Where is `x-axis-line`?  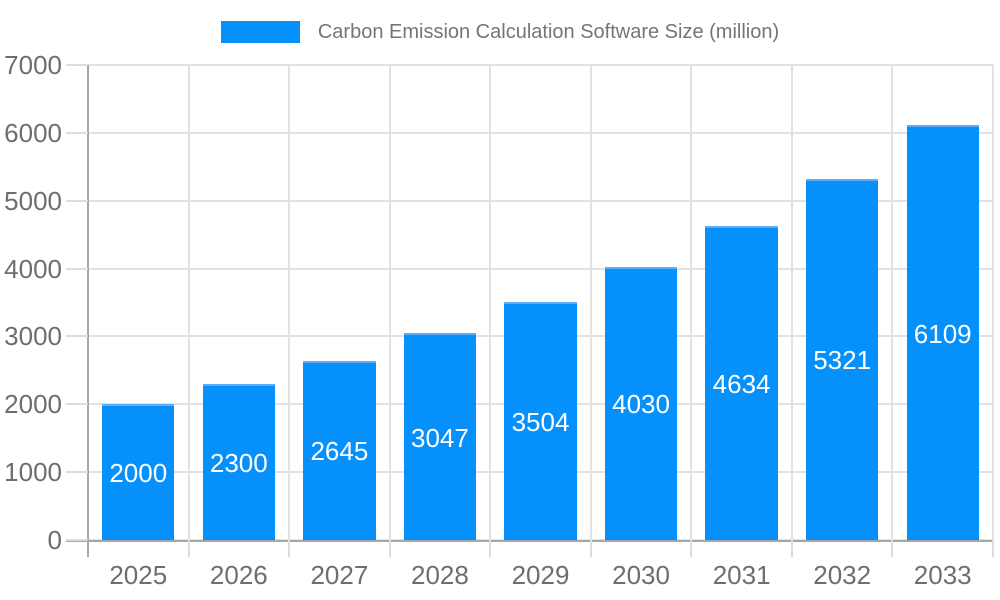
x-axis-line is located at coordinates (529, 541).